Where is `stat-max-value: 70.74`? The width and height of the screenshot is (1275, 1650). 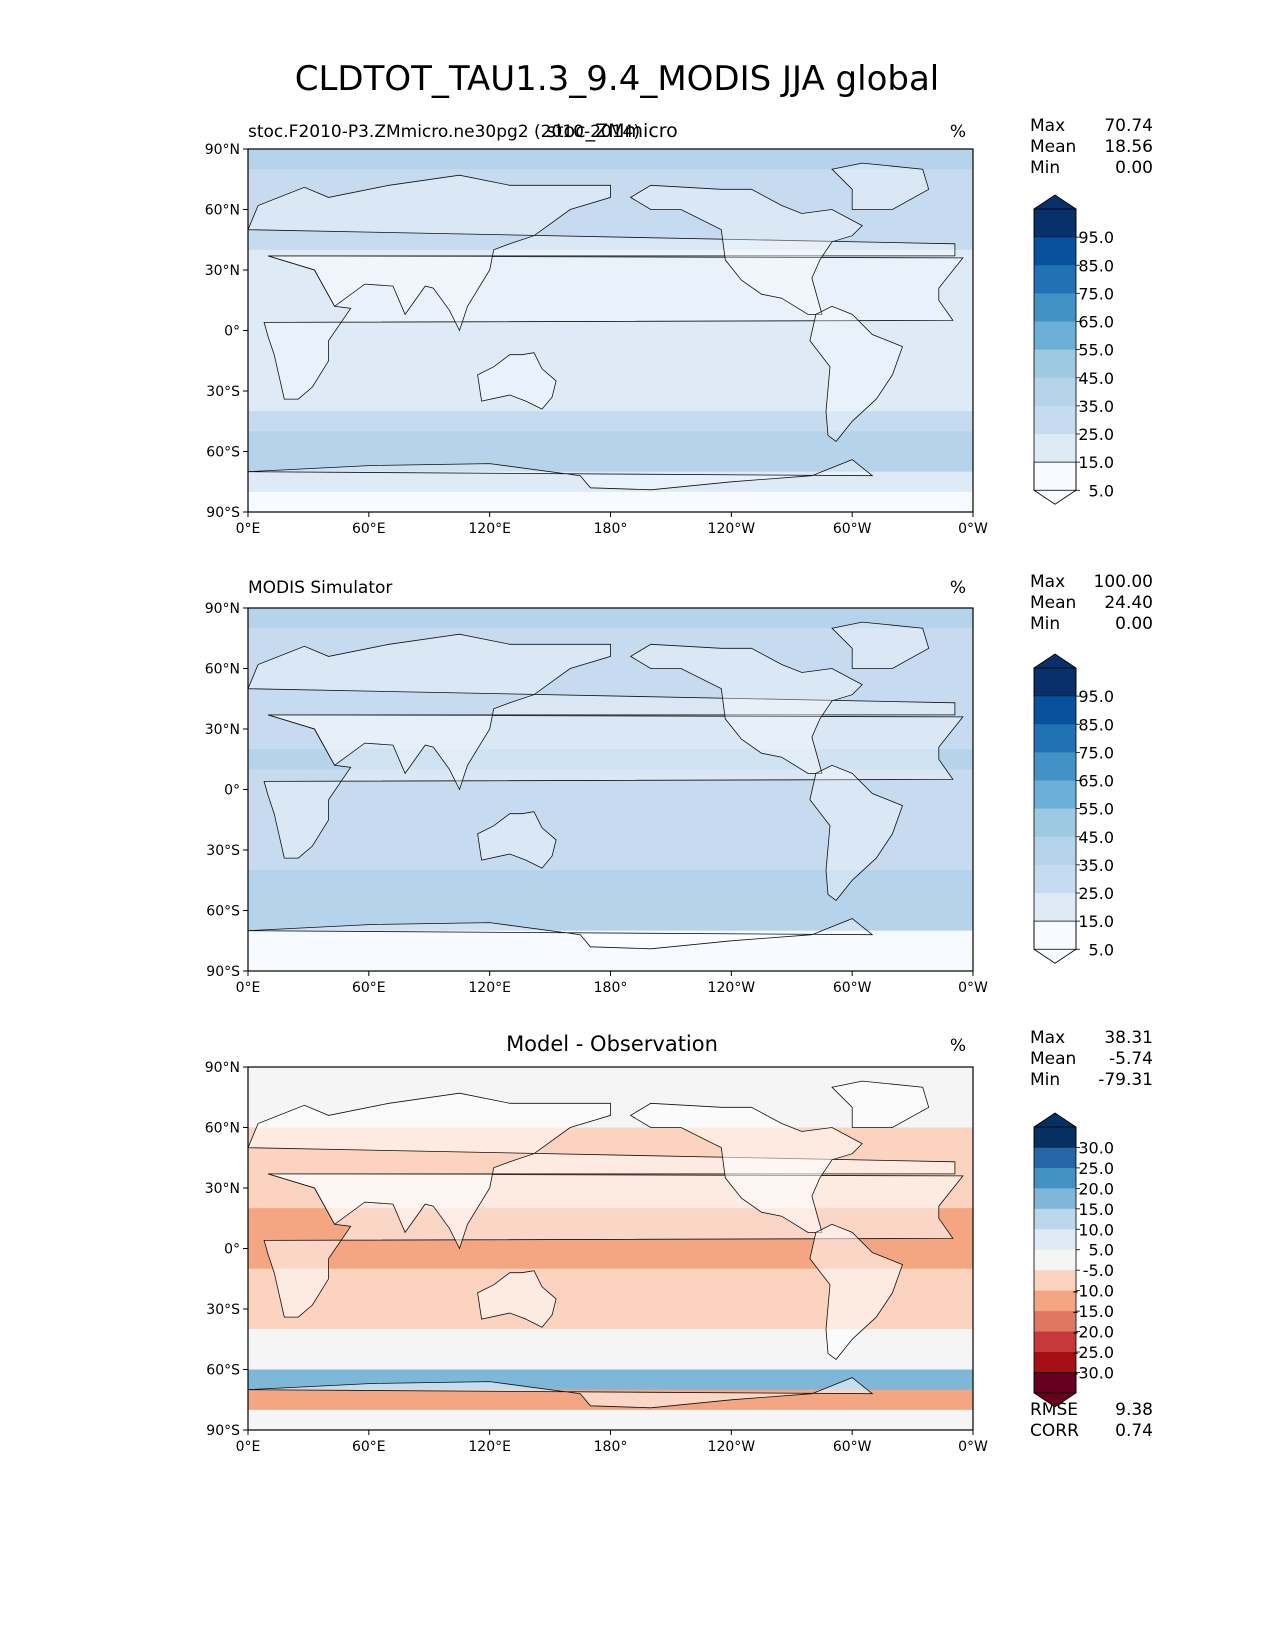 stat-max-value: 70.74 is located at coordinates (1128, 126).